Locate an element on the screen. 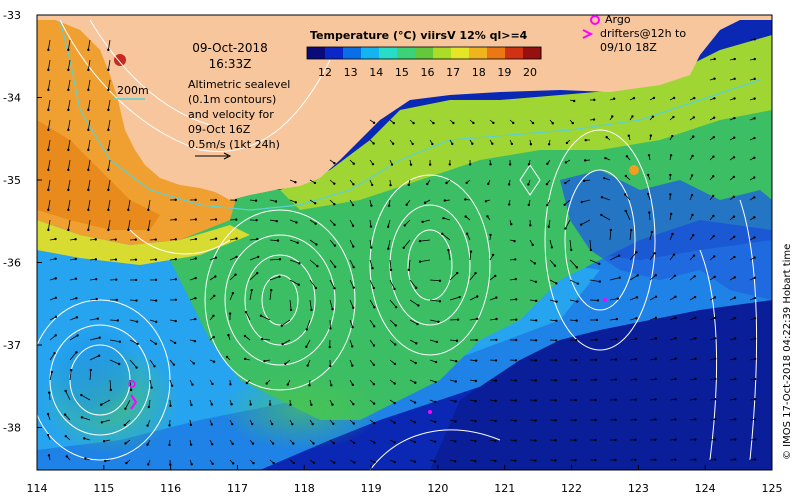 The height and width of the screenshot is (500, 800). lat-tick-label: -34 is located at coordinates (12, 98).